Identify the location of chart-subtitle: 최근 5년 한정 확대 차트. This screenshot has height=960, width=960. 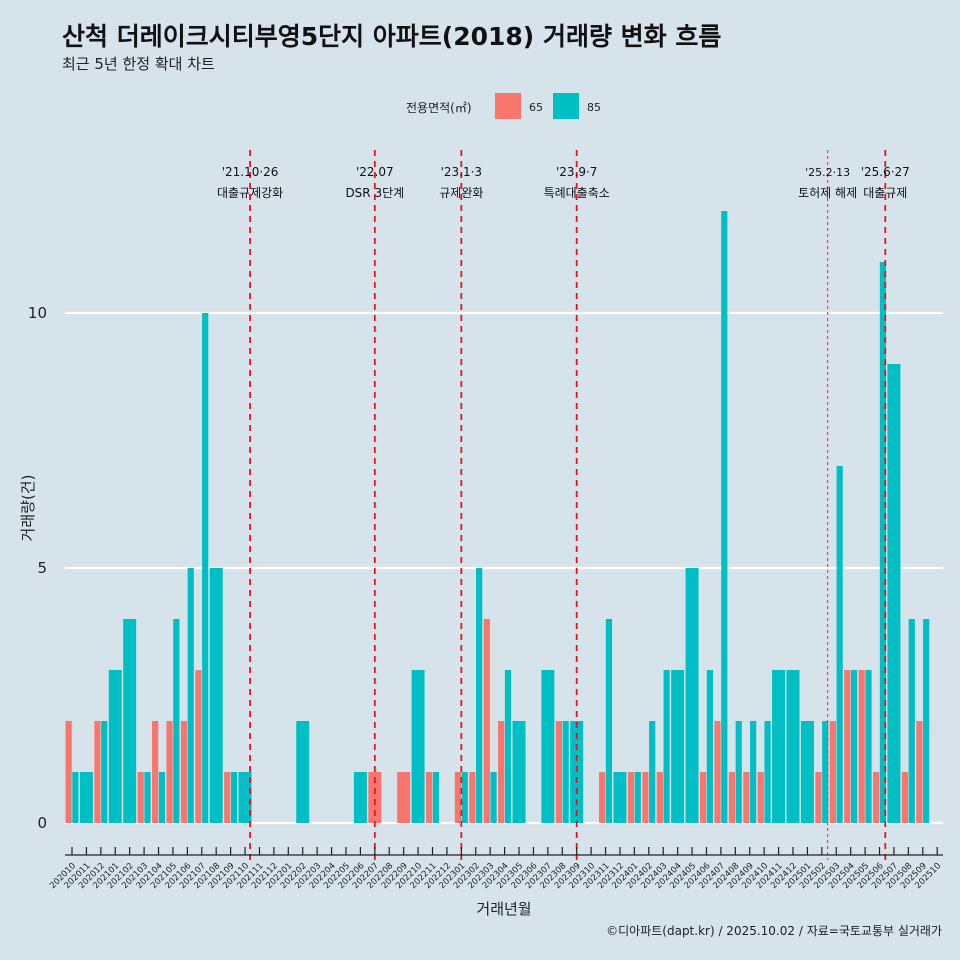
(138, 64).